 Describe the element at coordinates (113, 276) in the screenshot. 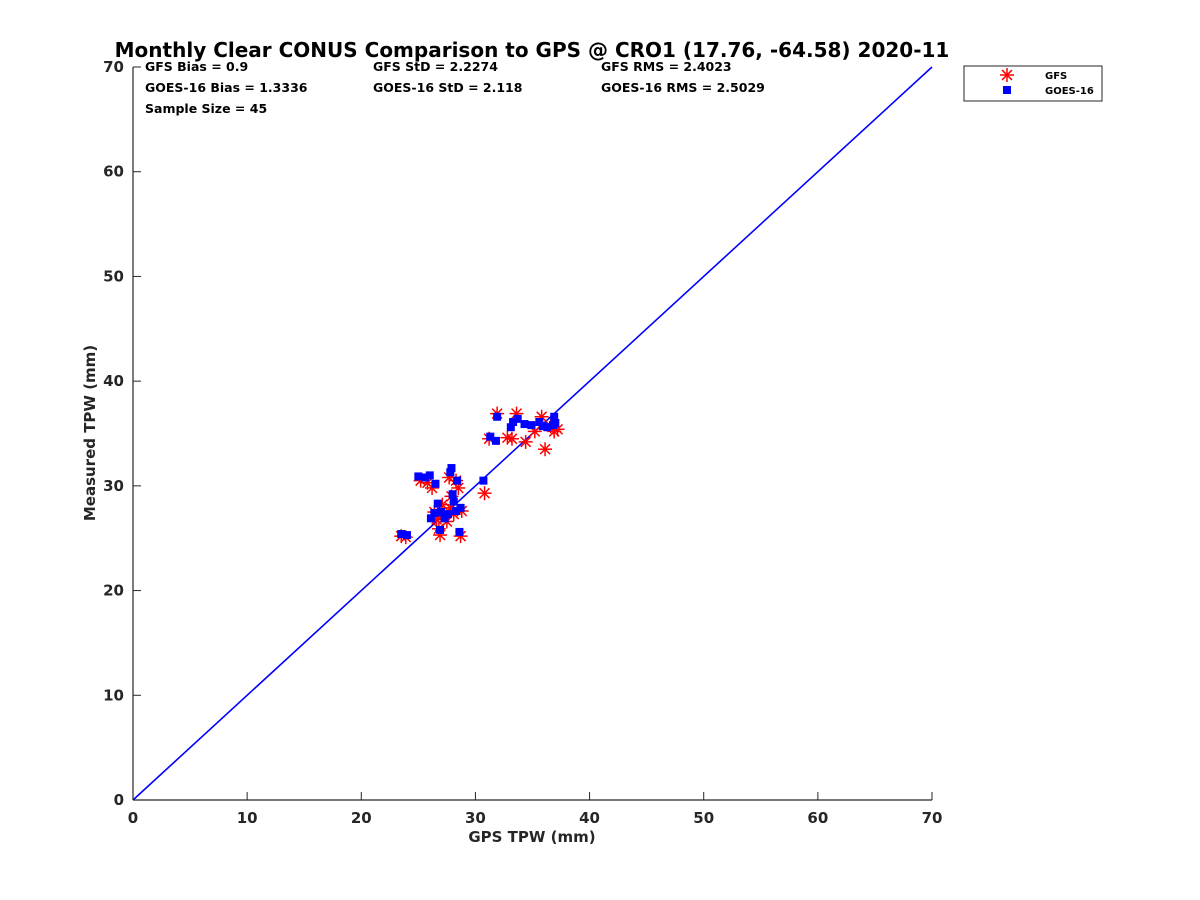

I see `y-tick-label: 50` at that location.